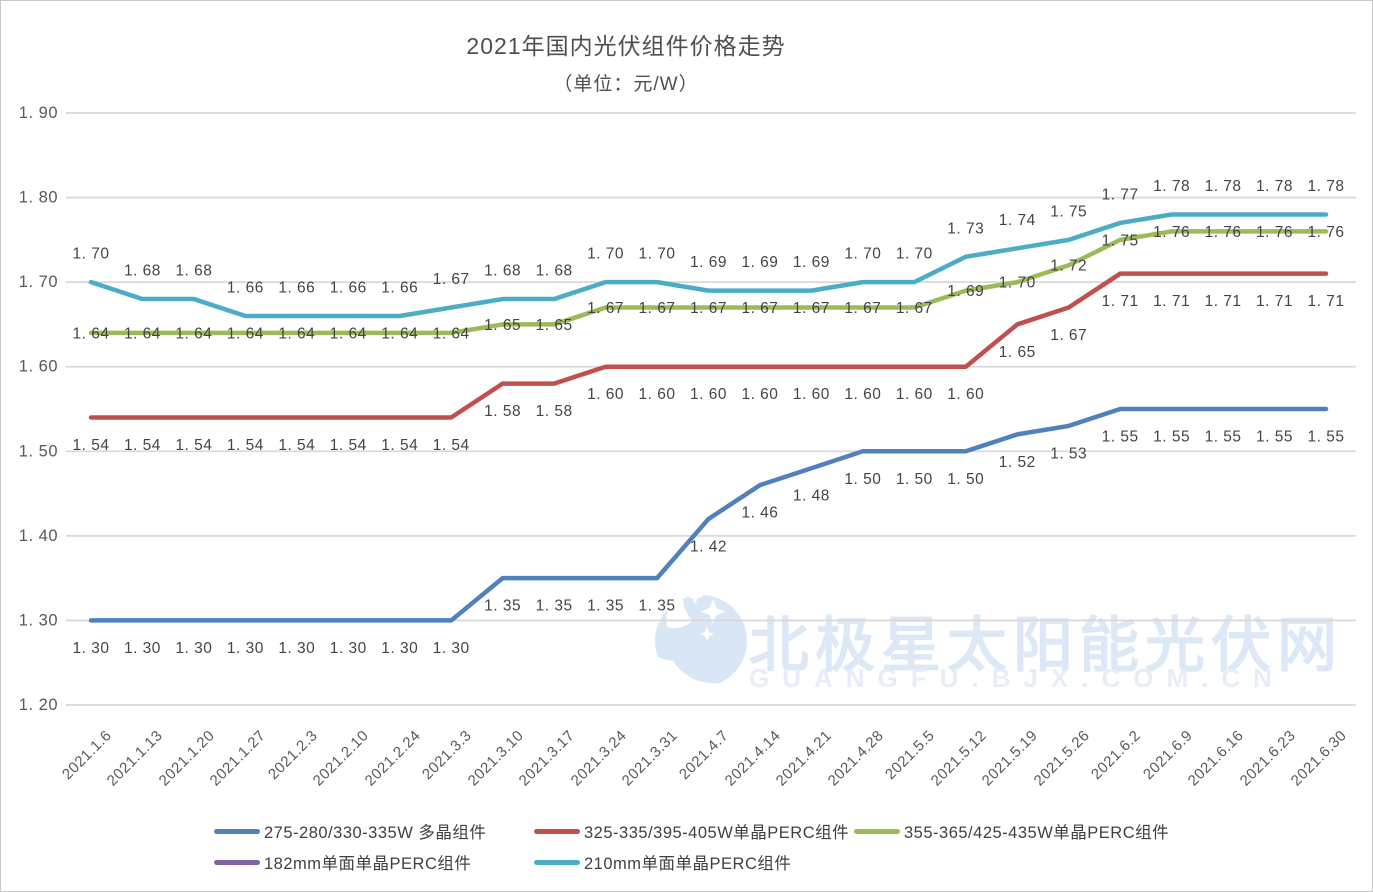 The image size is (1373, 892). Describe the element at coordinates (965, 228) in the screenshot. I see `data-label: 1. 73` at that location.